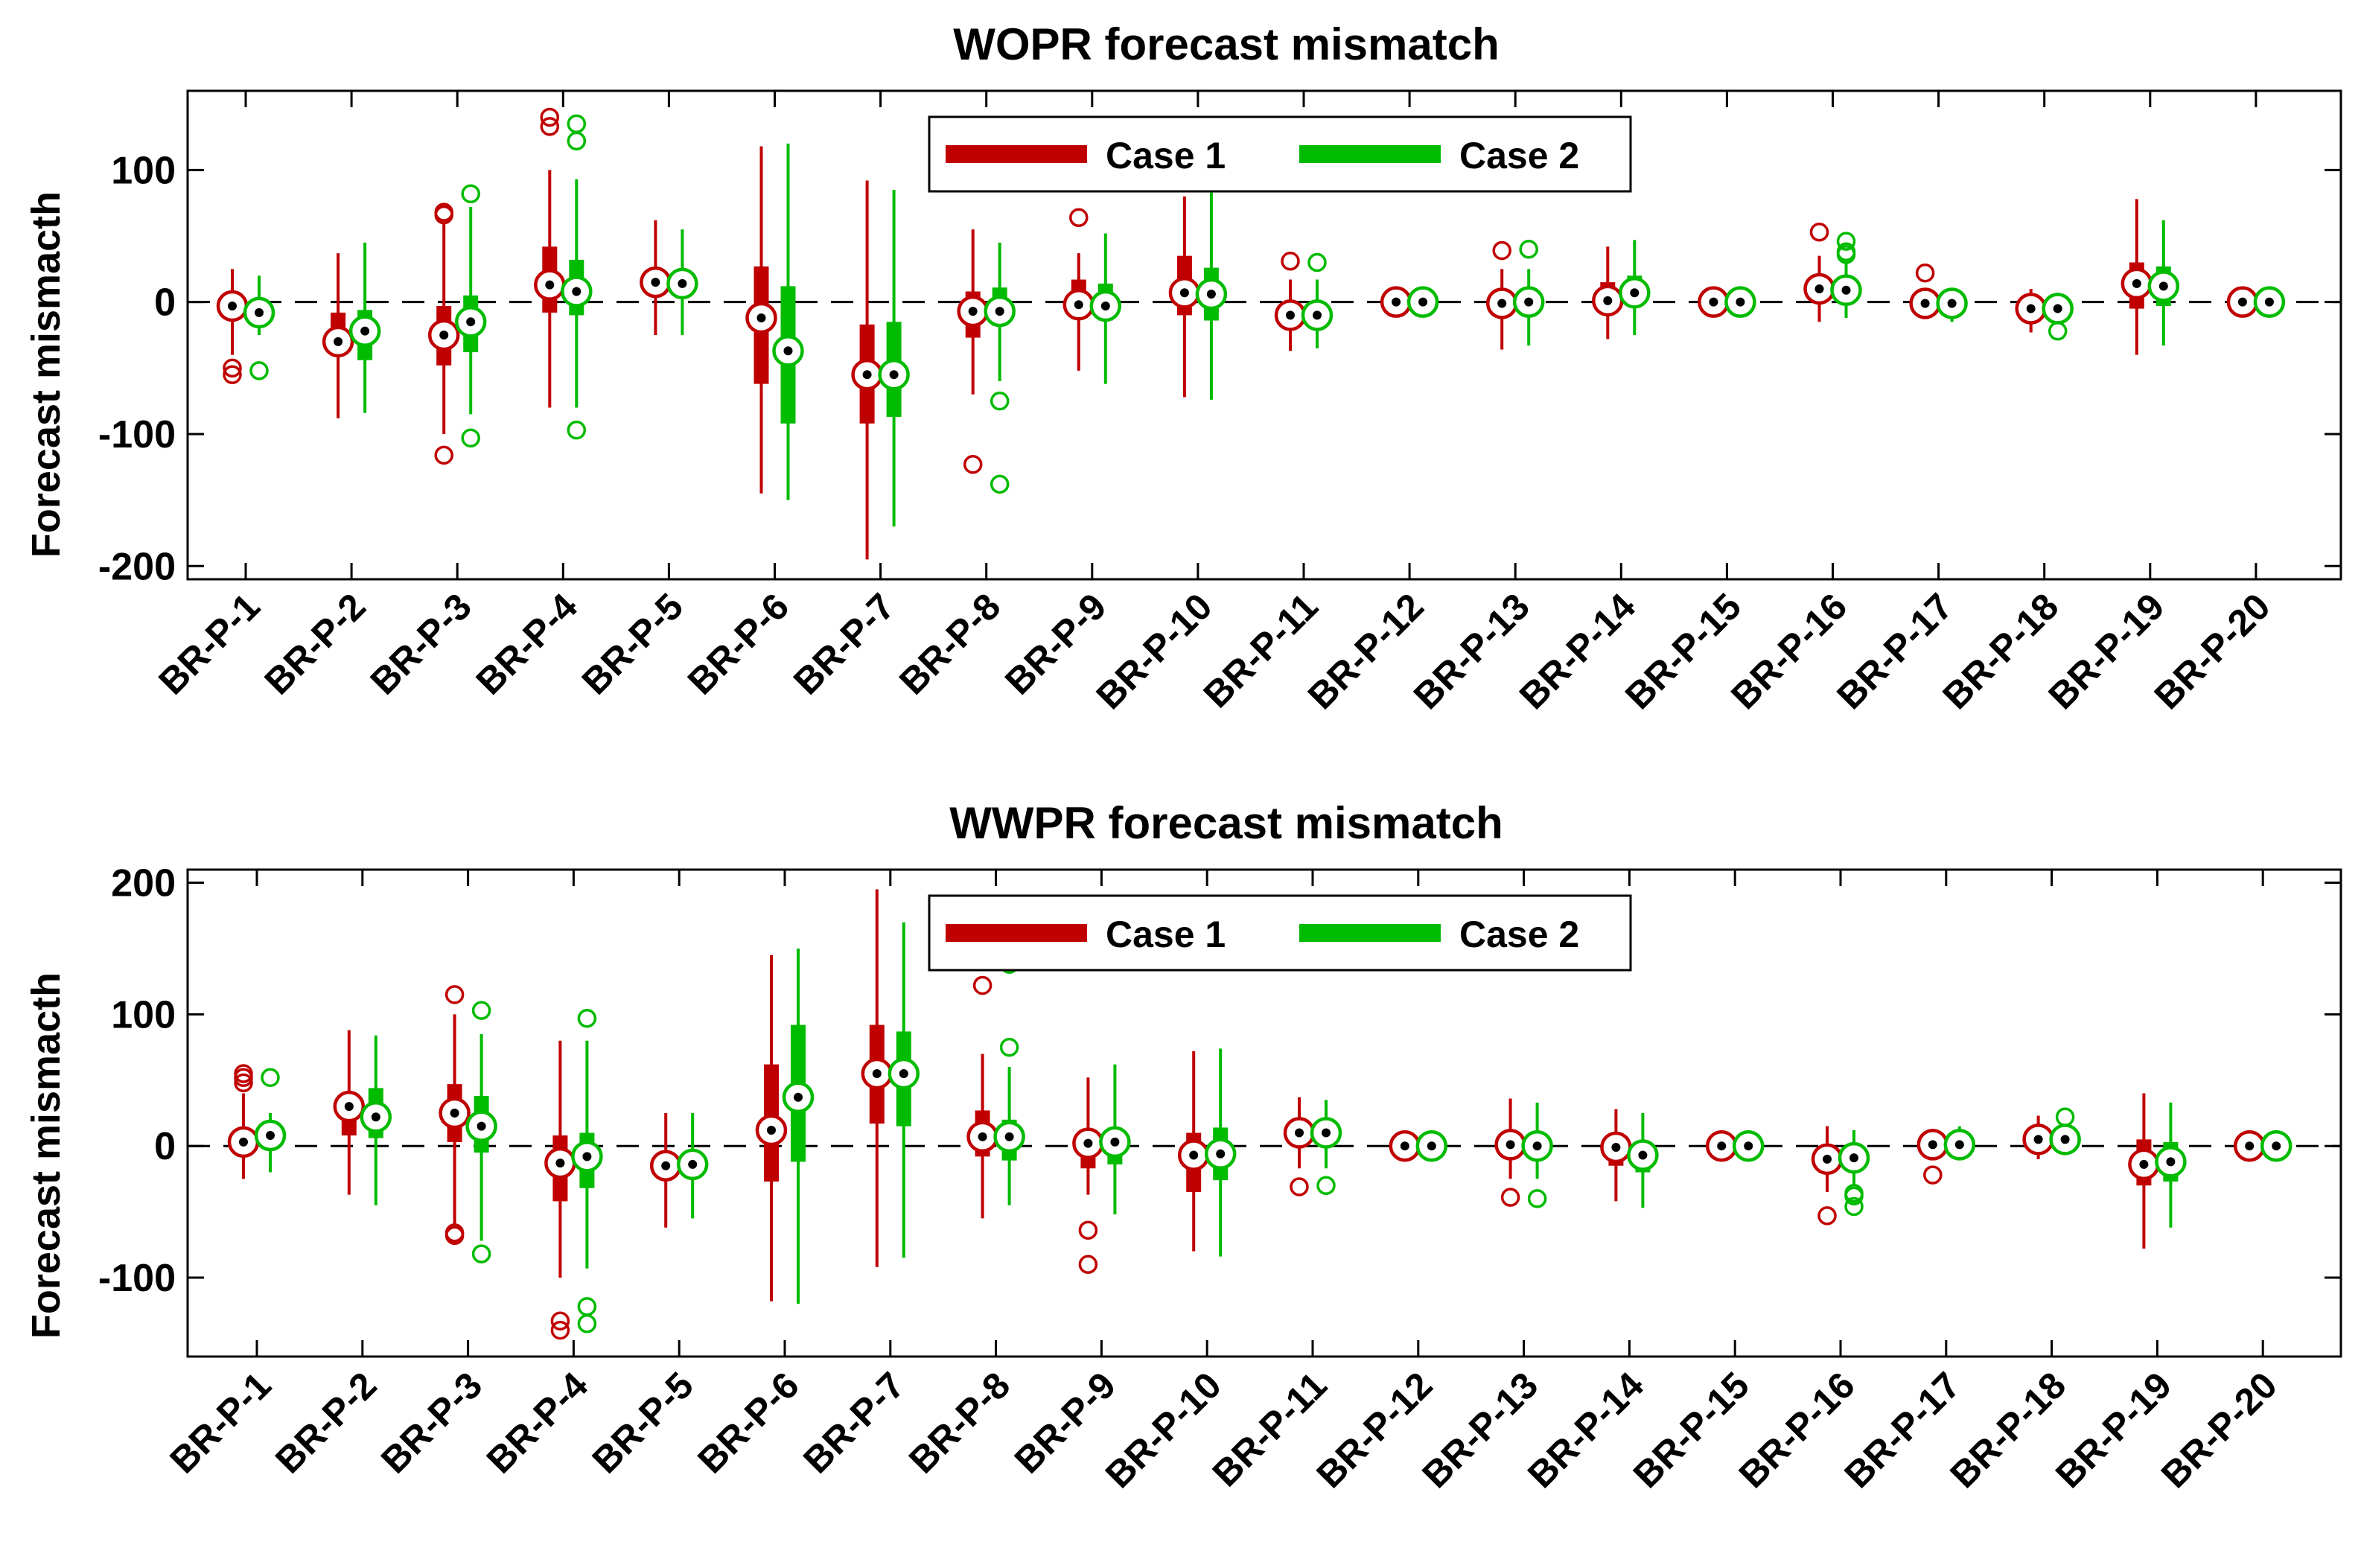 The width and height of the screenshot is (2361, 1568). I want to click on wopr-br-p-9-case1-median-dot, so click(1078, 305).